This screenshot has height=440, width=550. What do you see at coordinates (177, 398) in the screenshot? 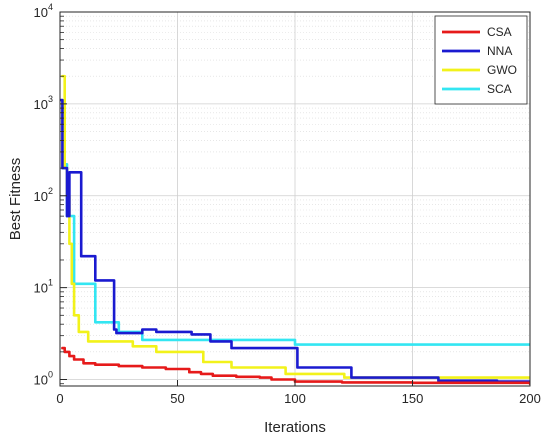
I see `x-tick-label: 50` at bounding box center [177, 398].